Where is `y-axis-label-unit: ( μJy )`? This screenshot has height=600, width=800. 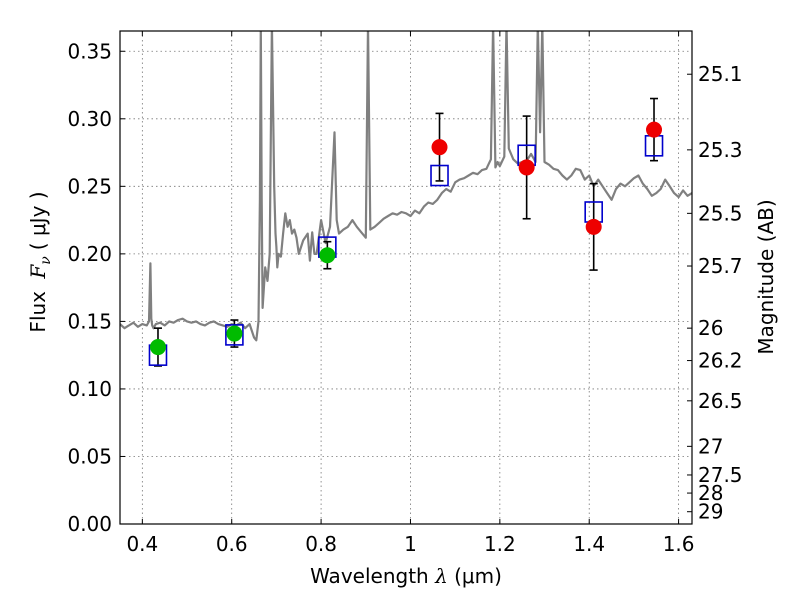
y-axis-label-unit: ( μJy ) is located at coordinates (38, 220).